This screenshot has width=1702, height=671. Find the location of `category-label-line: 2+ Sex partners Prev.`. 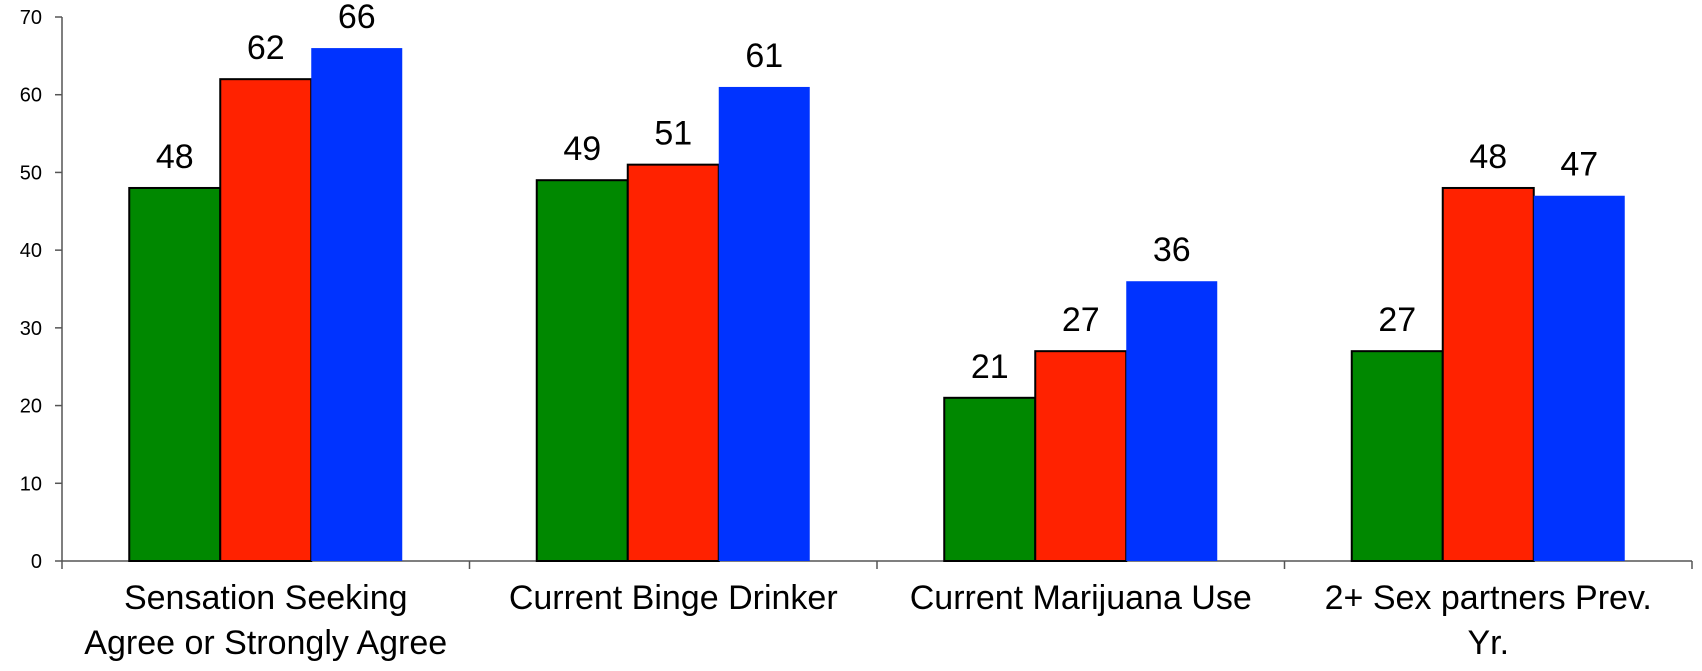

category-label-line: 2+ Sex partners Prev. is located at coordinates (1488, 598).